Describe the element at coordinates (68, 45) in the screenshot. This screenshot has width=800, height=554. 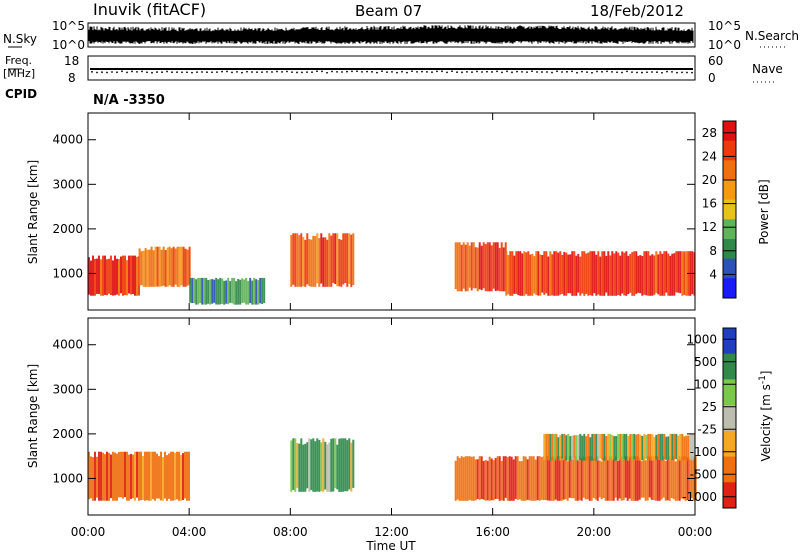
I see `nsky-tick-bottom: 10^0` at that location.